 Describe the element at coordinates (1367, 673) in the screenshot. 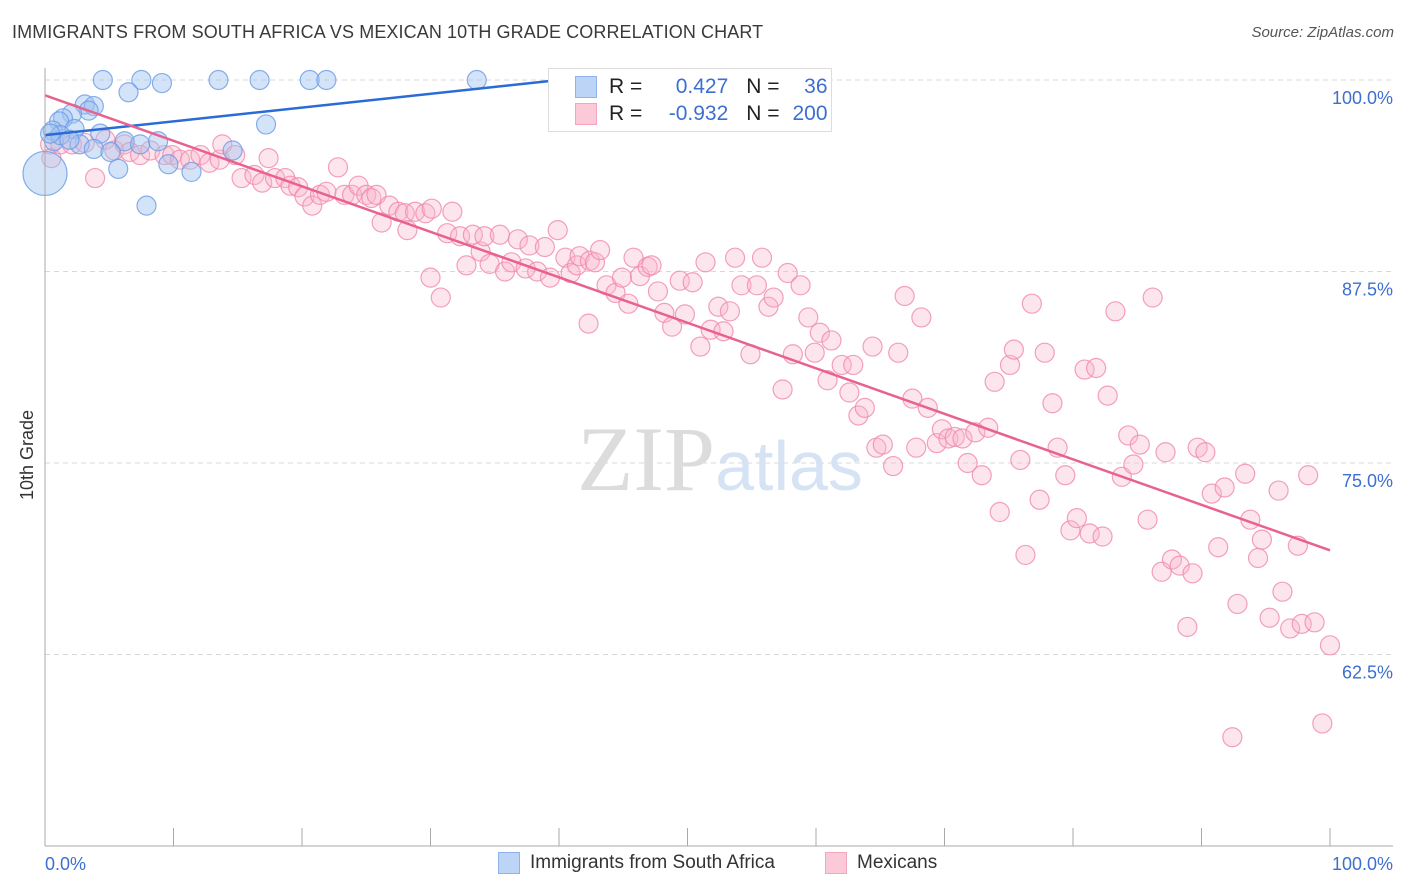

I see `y-tick-label: 62.5%` at that location.